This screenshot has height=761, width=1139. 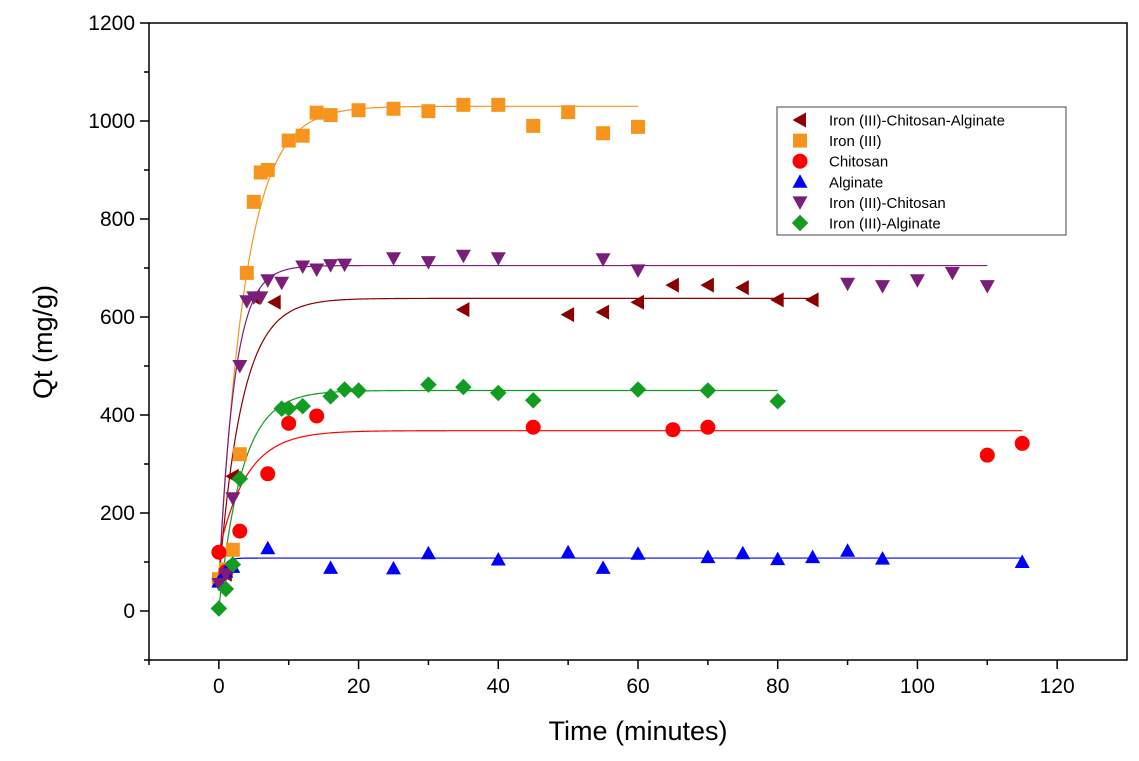 What do you see at coordinates (637, 686) in the screenshot?
I see `x-tick-label: 60` at bounding box center [637, 686].